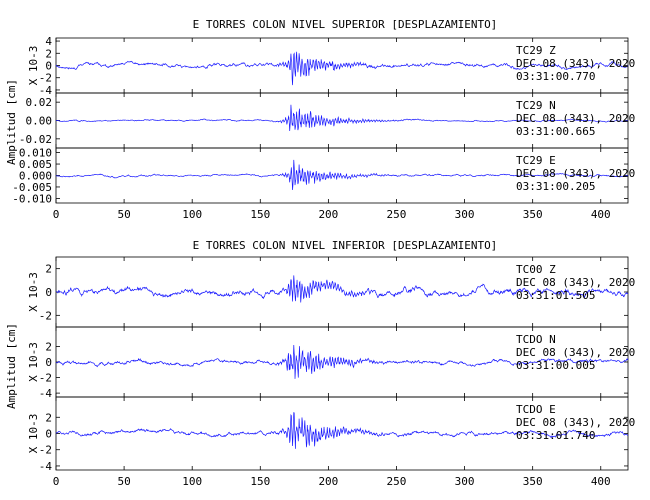 The image size is (650, 500). What do you see at coordinates (32, 198) in the screenshot?
I see `y-tick-label: -0.010` at bounding box center [32, 198].